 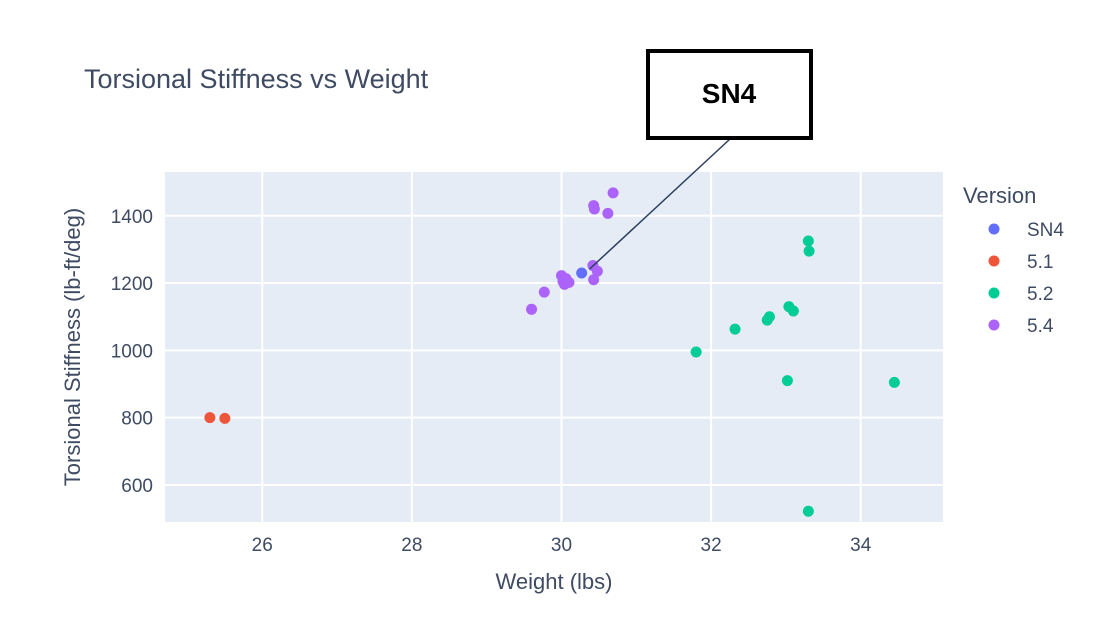 What do you see at coordinates (217, 418) in the screenshot?
I see `series-5.1` at bounding box center [217, 418].